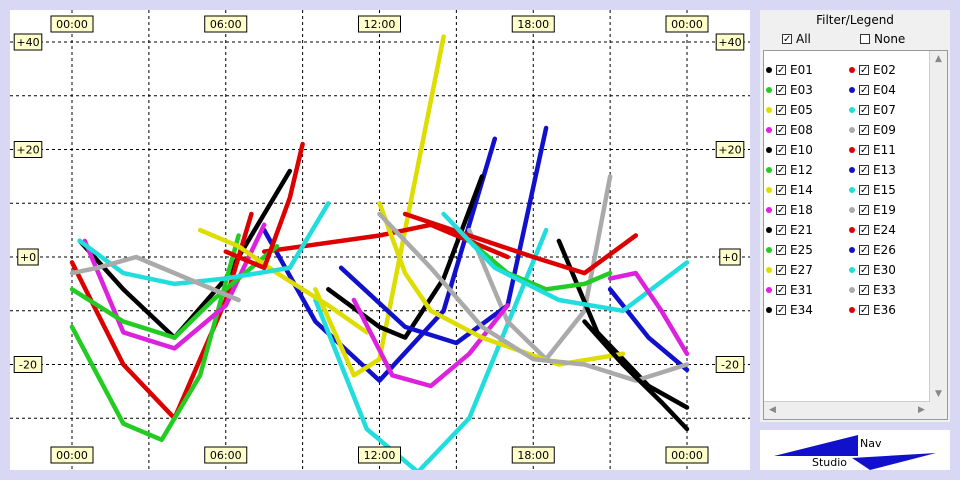 This screenshot has height=480, width=960. Describe the element at coordinates (801, 110) in the screenshot. I see `legend-item-label: E05` at that location.